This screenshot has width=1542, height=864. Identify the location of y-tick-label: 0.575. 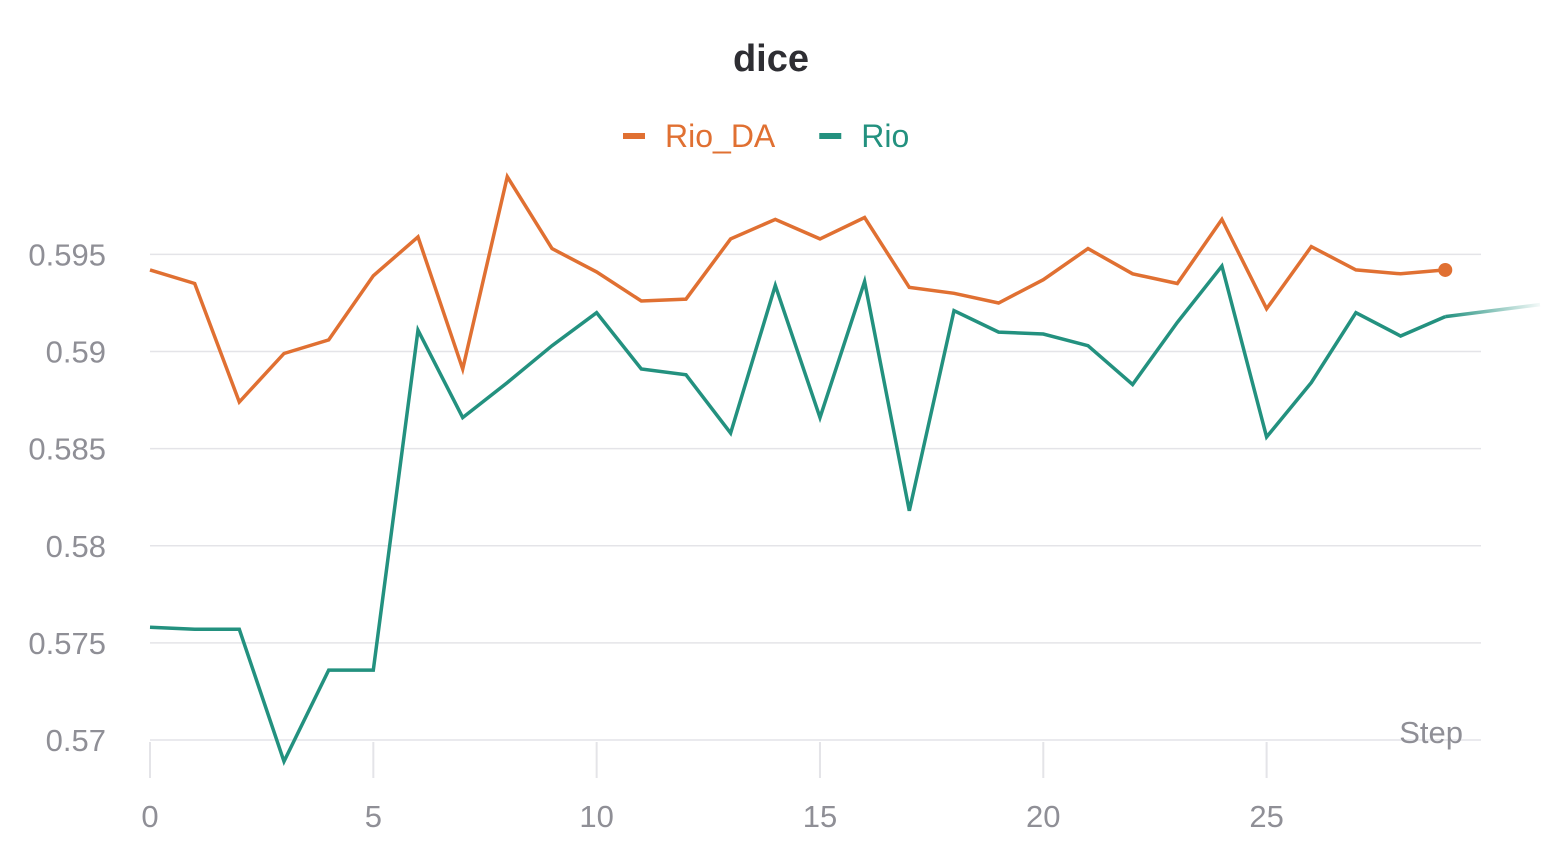
(67, 643).